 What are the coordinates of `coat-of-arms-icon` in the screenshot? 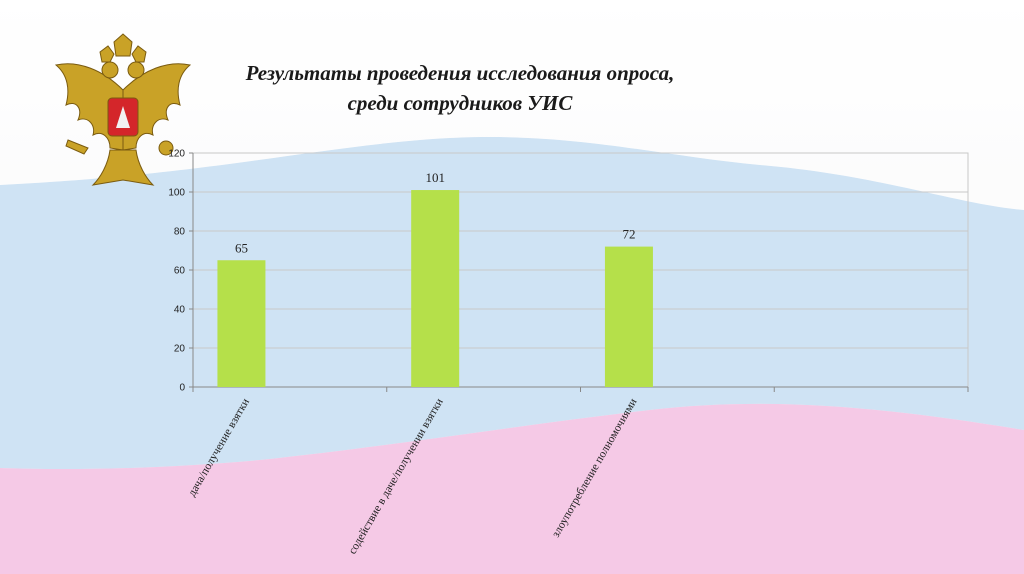 It's located at (123, 109).